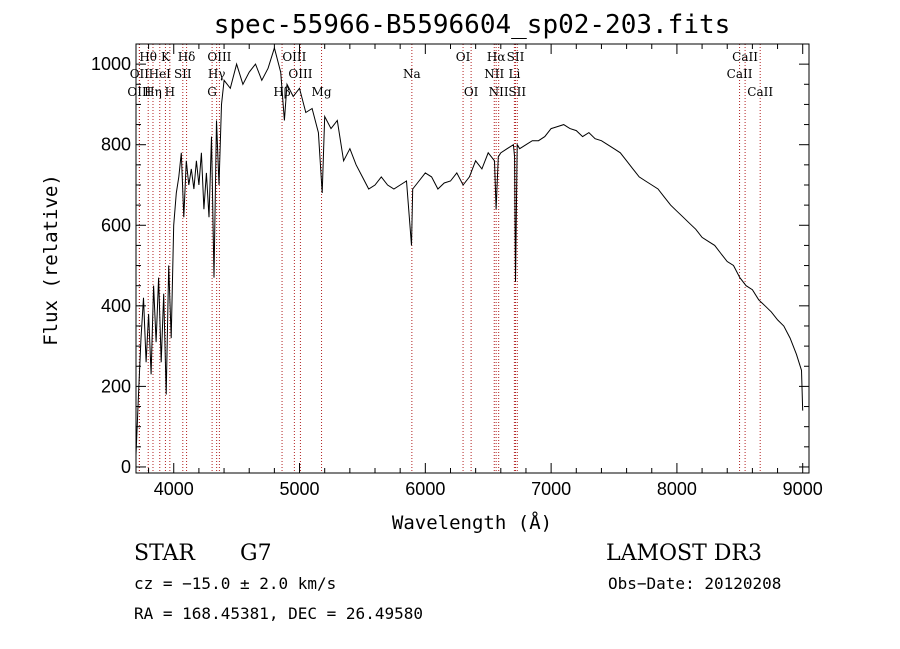 Image resolution: width=900 pixels, height=649 pixels. I want to click on line-label: Li, so click(514, 74).